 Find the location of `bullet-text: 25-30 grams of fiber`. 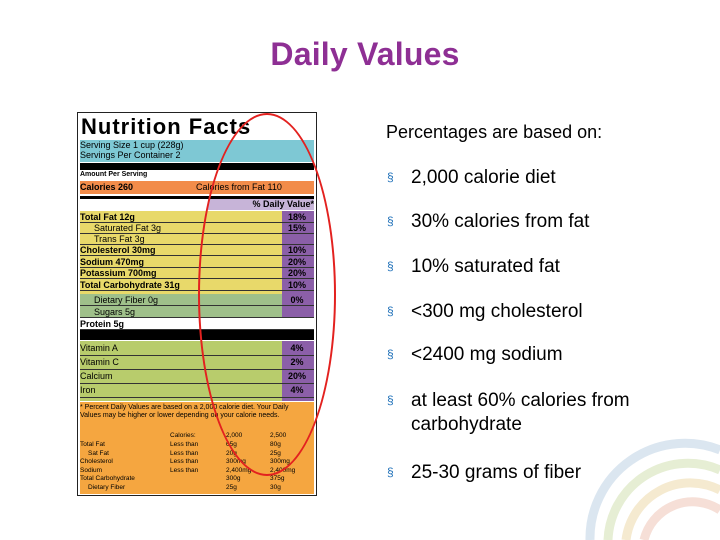

bullet-text: 25-30 grams of fiber is located at coordinates (496, 472).